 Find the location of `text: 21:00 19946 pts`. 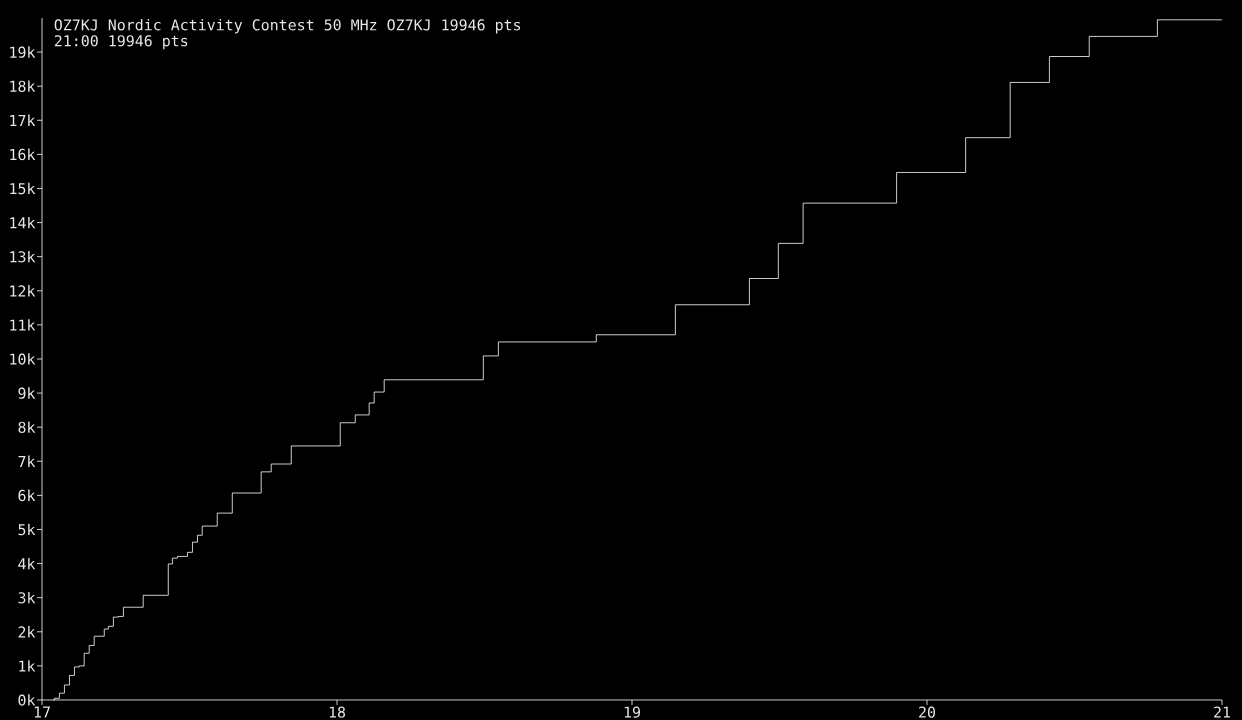

text: 21:00 19946 pts is located at coordinates (121, 42).